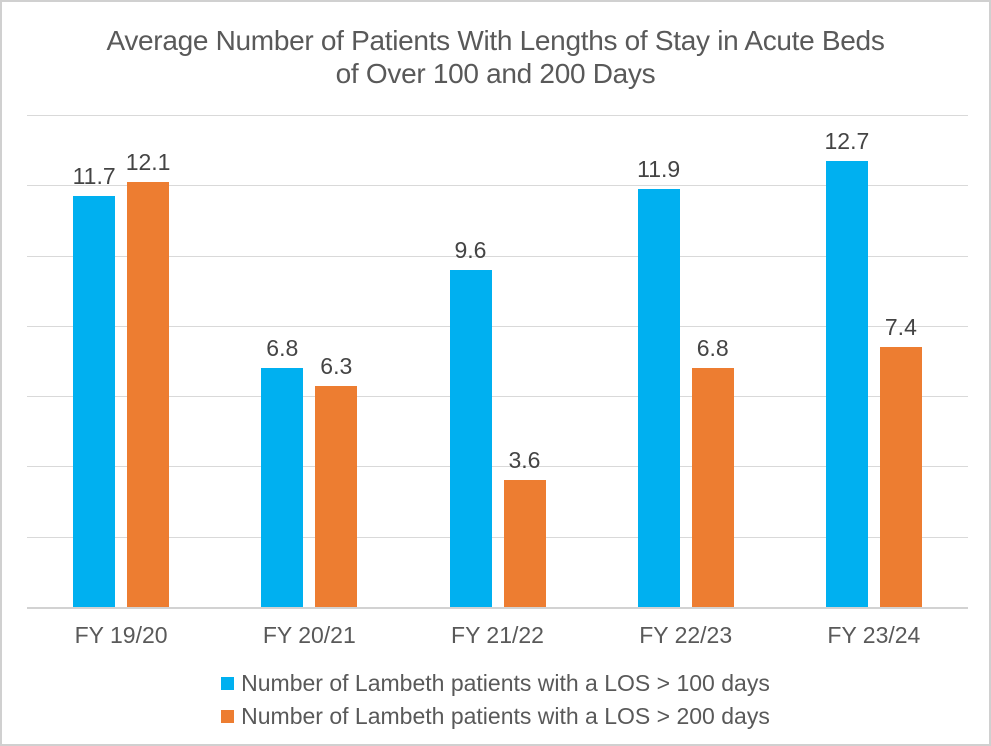 The width and height of the screenshot is (991, 746). What do you see at coordinates (121, 635) in the screenshot?
I see `x-tick-label-fy-19-20: FY 19/20` at bounding box center [121, 635].